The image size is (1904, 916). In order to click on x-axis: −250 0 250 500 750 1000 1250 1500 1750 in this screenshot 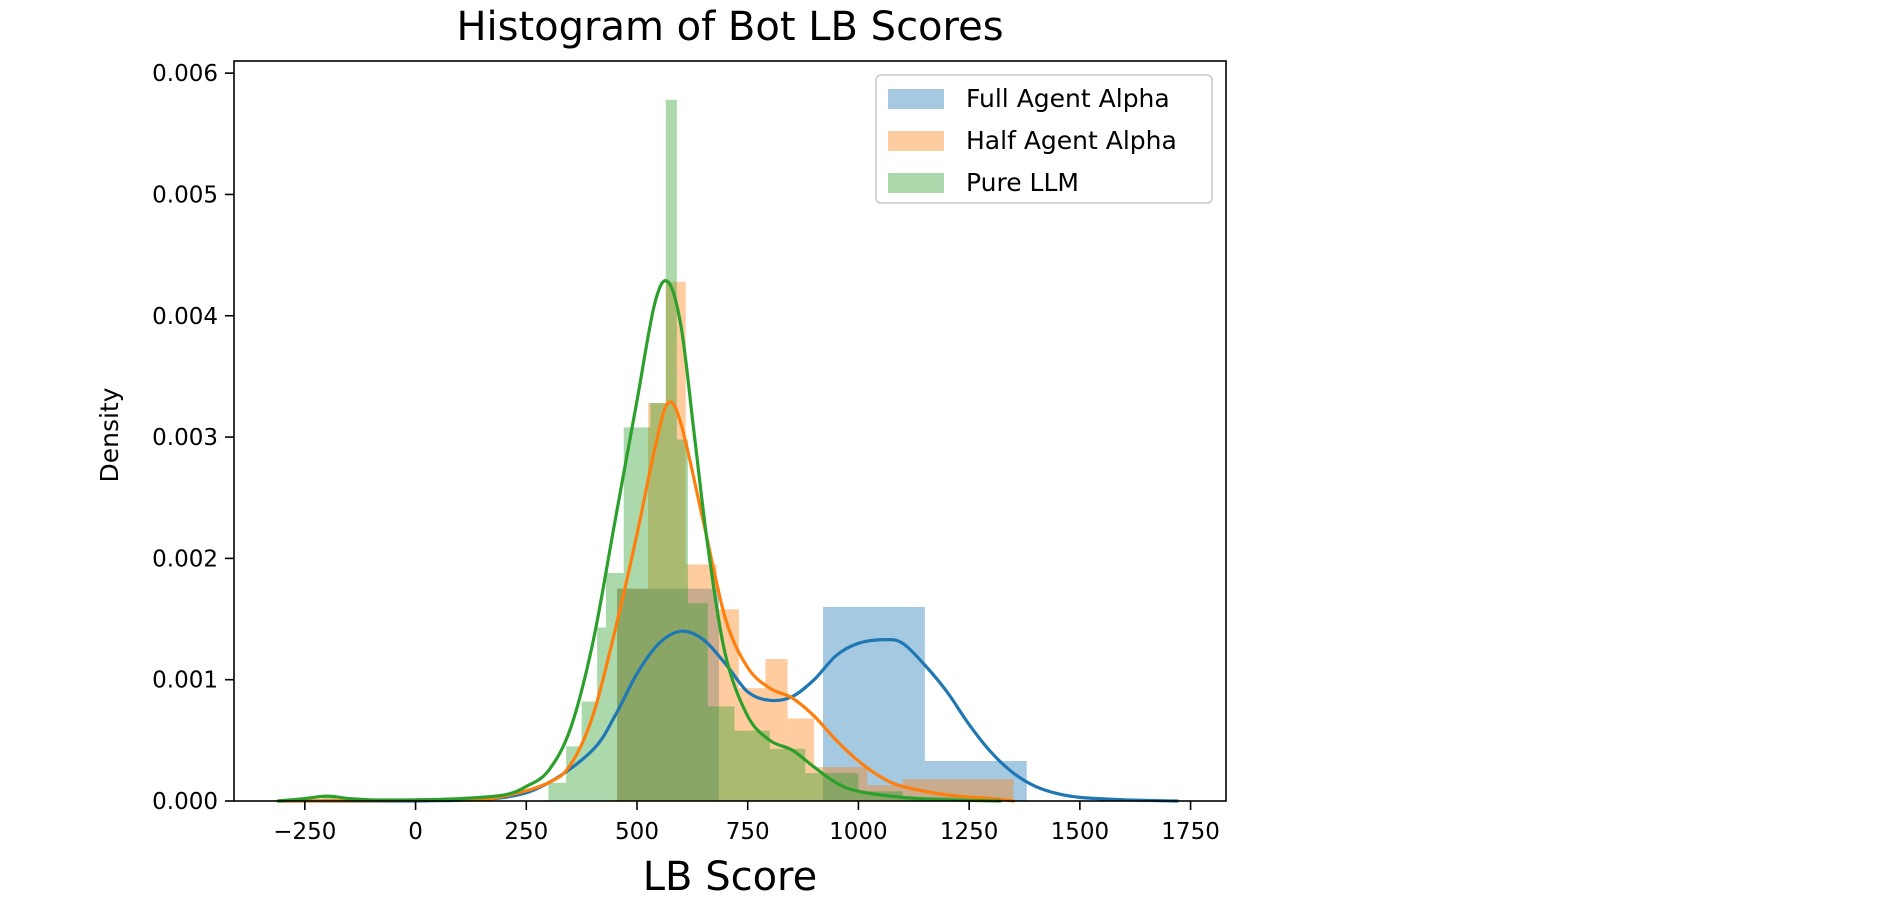, I will do `click(746, 823)`.